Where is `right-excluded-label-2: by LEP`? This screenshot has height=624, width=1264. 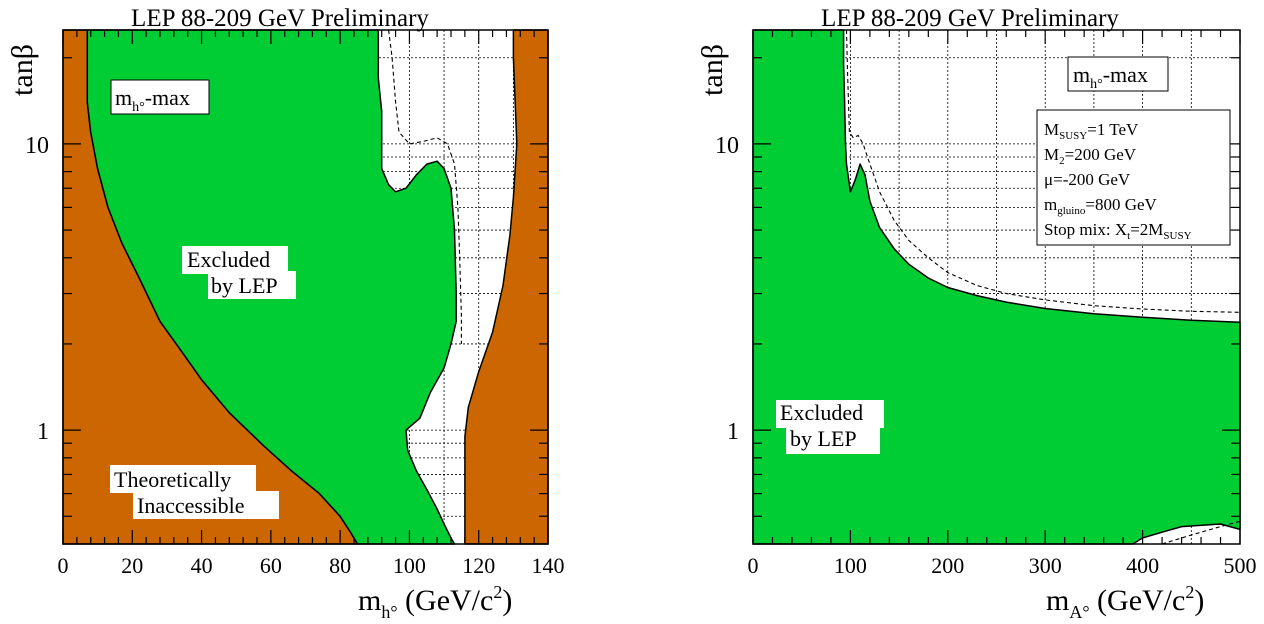 right-excluded-label-2: by LEP is located at coordinates (823, 438).